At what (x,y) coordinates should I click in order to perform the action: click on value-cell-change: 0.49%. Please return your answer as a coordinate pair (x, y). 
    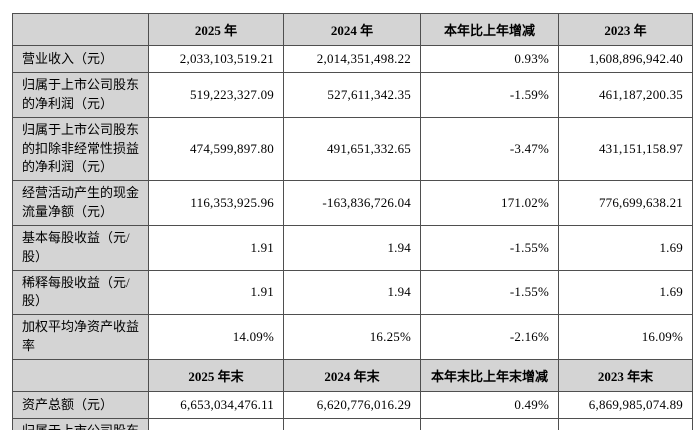
    Looking at the image, I should click on (489, 404).